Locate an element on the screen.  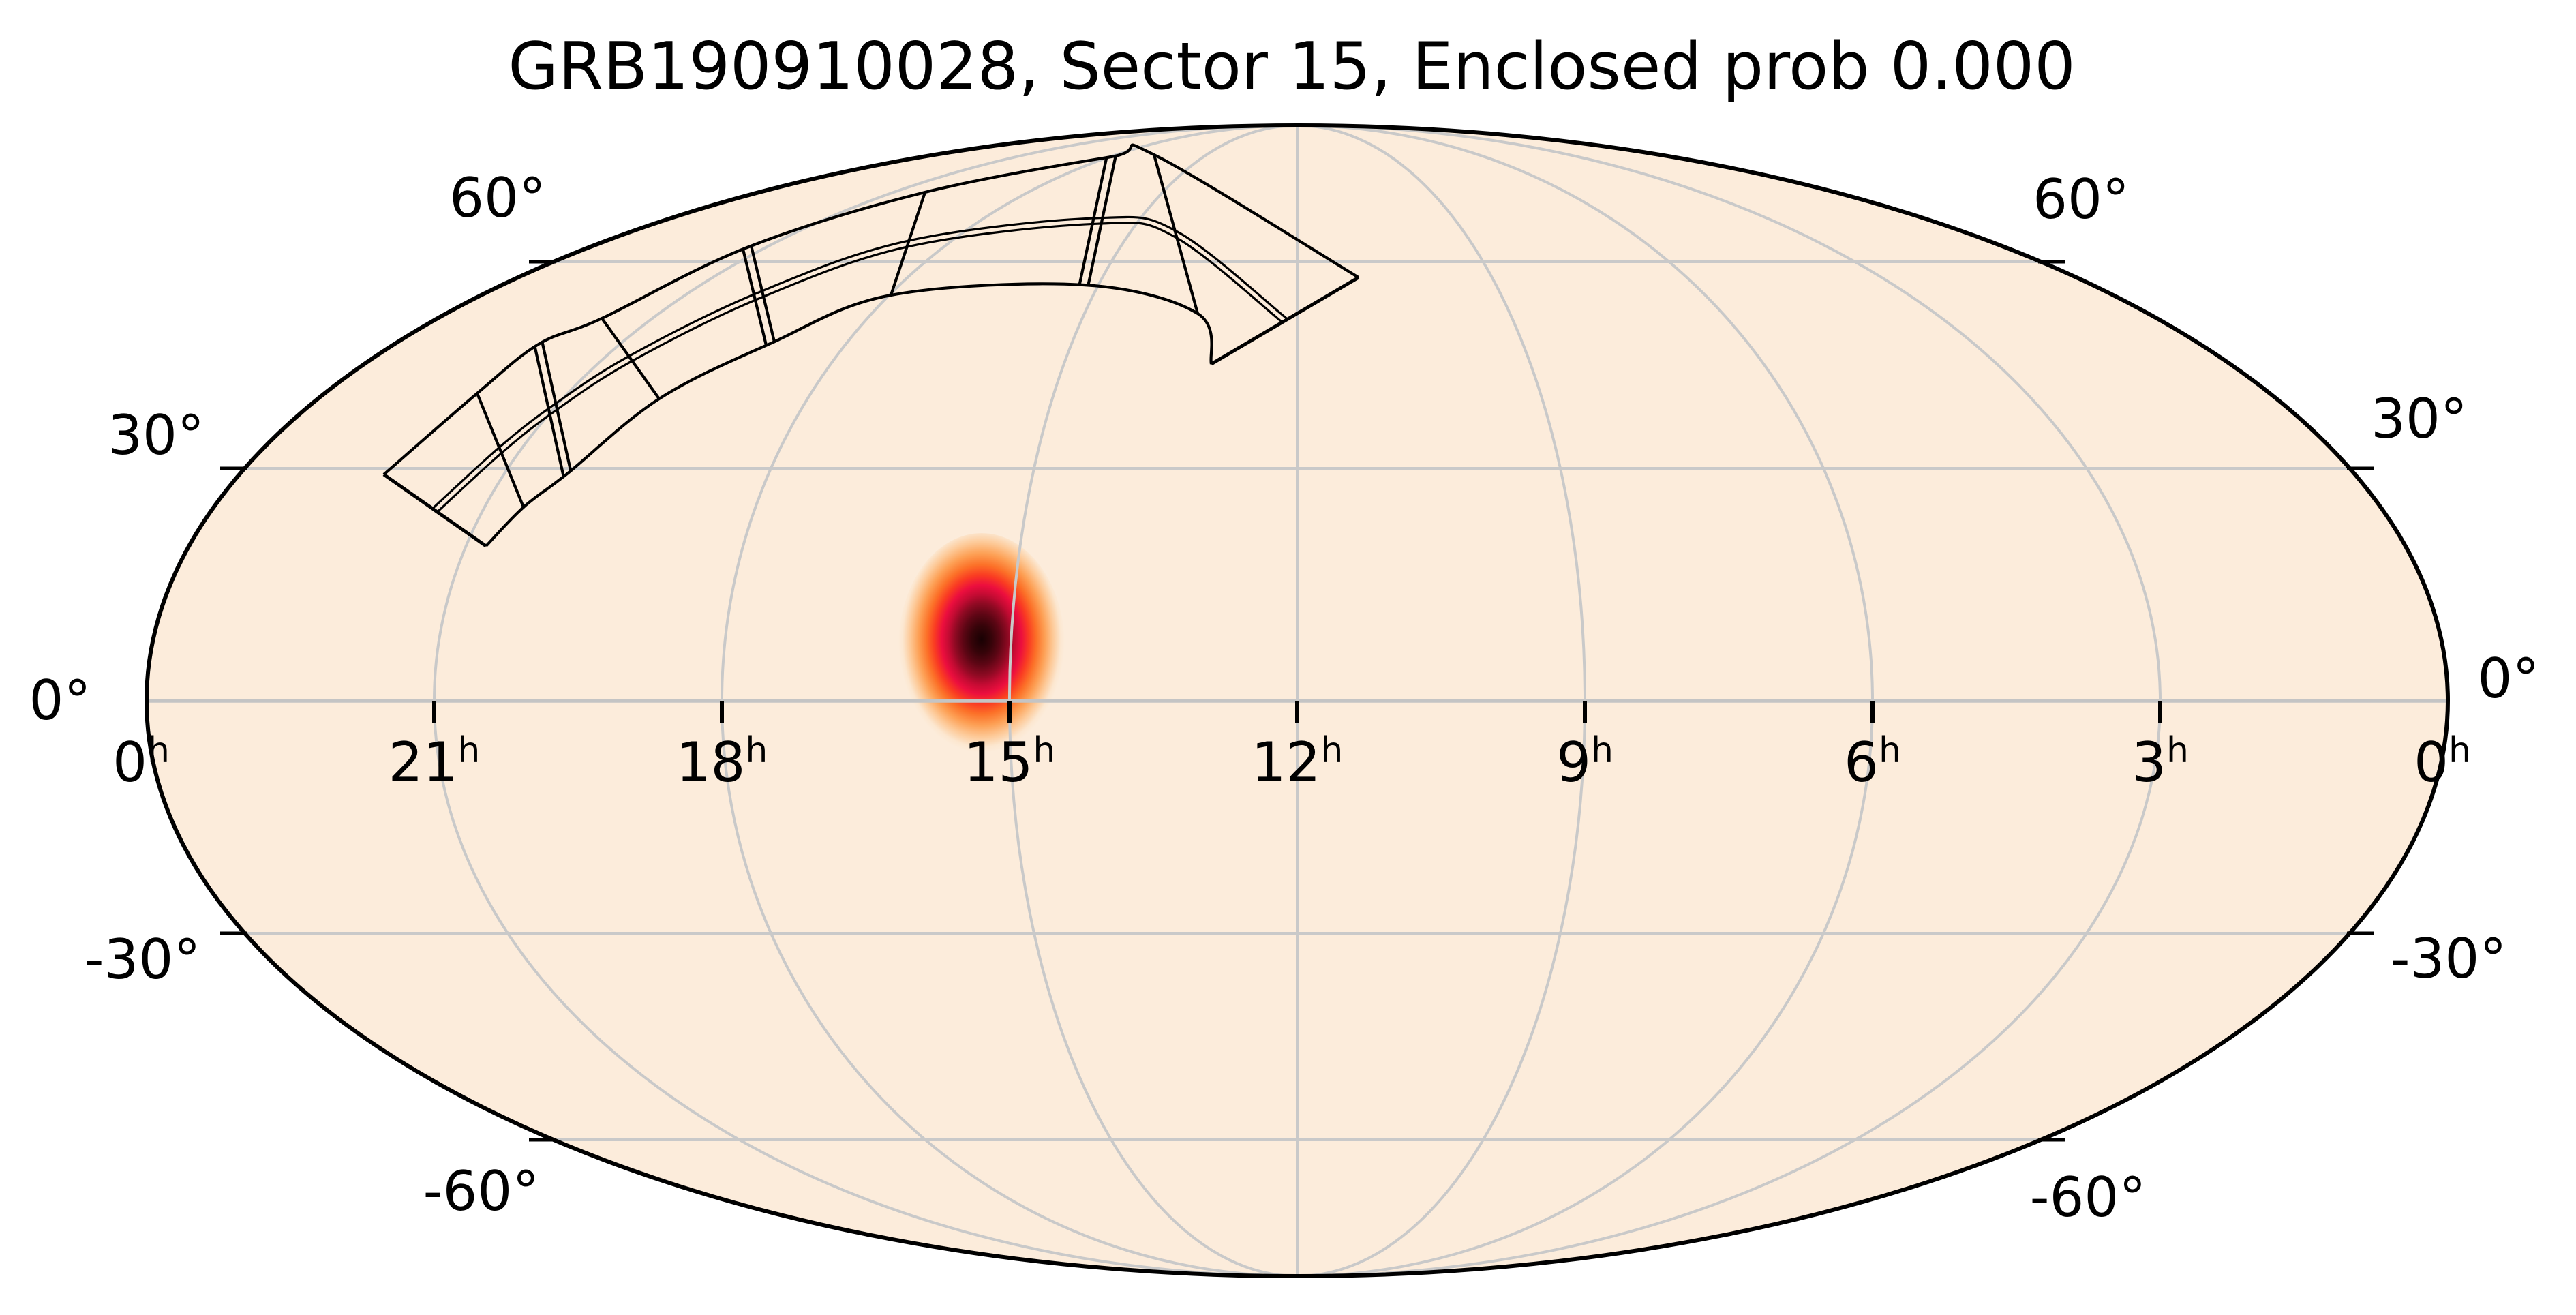
dec-label-right--60deg: -60° is located at coordinates (2088, 1197).